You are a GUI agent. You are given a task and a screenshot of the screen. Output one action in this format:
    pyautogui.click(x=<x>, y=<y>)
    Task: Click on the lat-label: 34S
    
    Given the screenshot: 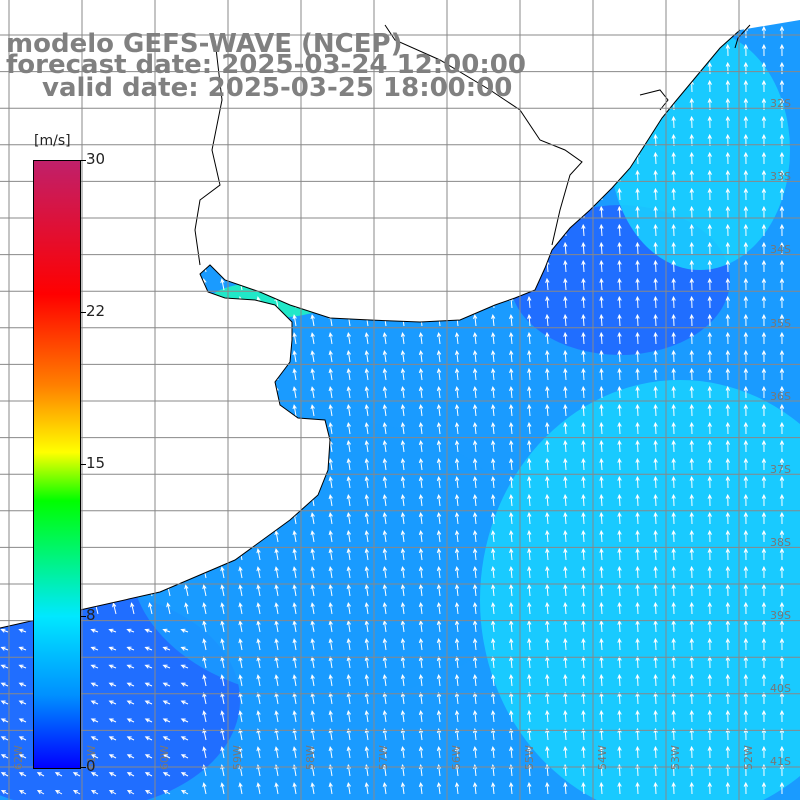 What is the action you would take?
    pyautogui.click(x=780, y=249)
    